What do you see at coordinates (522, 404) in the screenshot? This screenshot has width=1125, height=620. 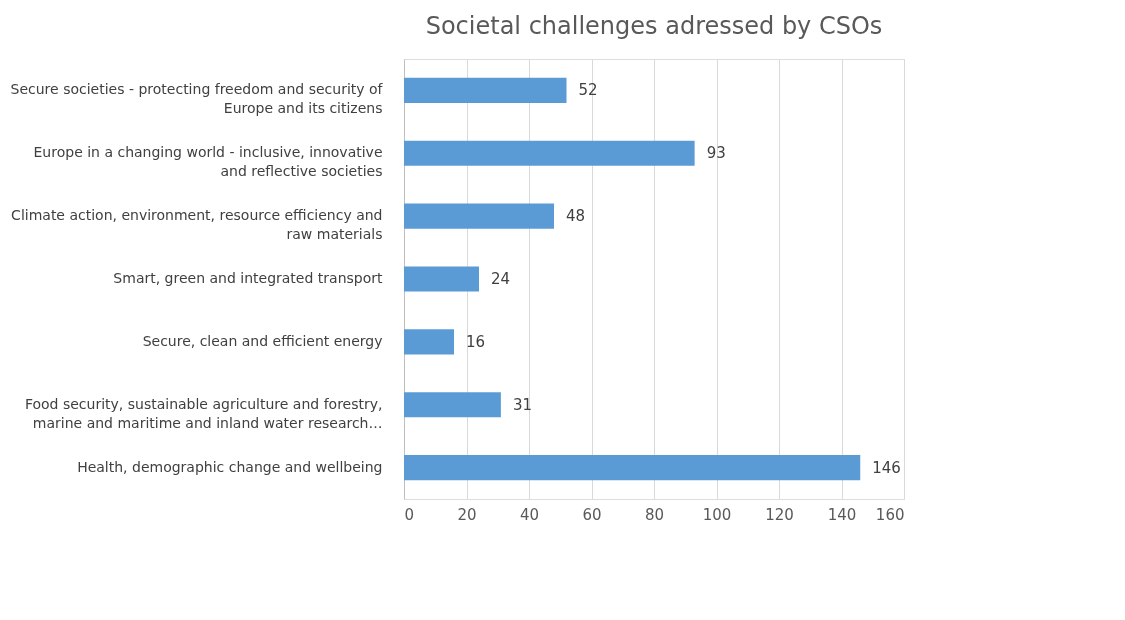 I see `data-label: 31` at bounding box center [522, 404].